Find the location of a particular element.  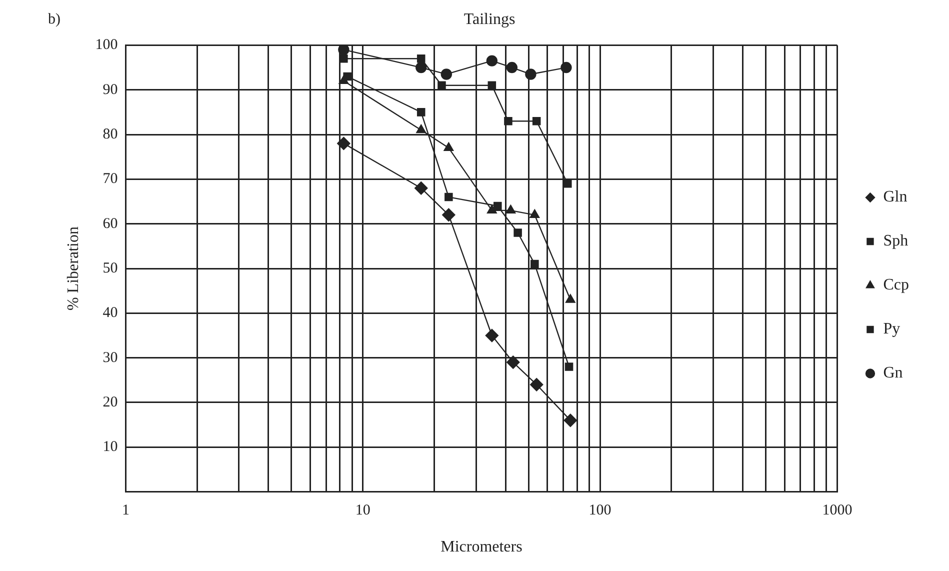

y-tick-label: 40 is located at coordinates (110, 313).